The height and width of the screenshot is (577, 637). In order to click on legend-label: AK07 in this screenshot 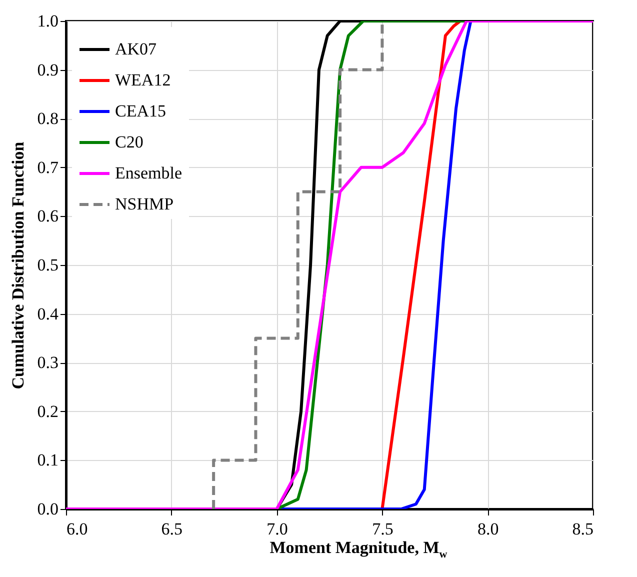, I will do `click(136, 49)`.